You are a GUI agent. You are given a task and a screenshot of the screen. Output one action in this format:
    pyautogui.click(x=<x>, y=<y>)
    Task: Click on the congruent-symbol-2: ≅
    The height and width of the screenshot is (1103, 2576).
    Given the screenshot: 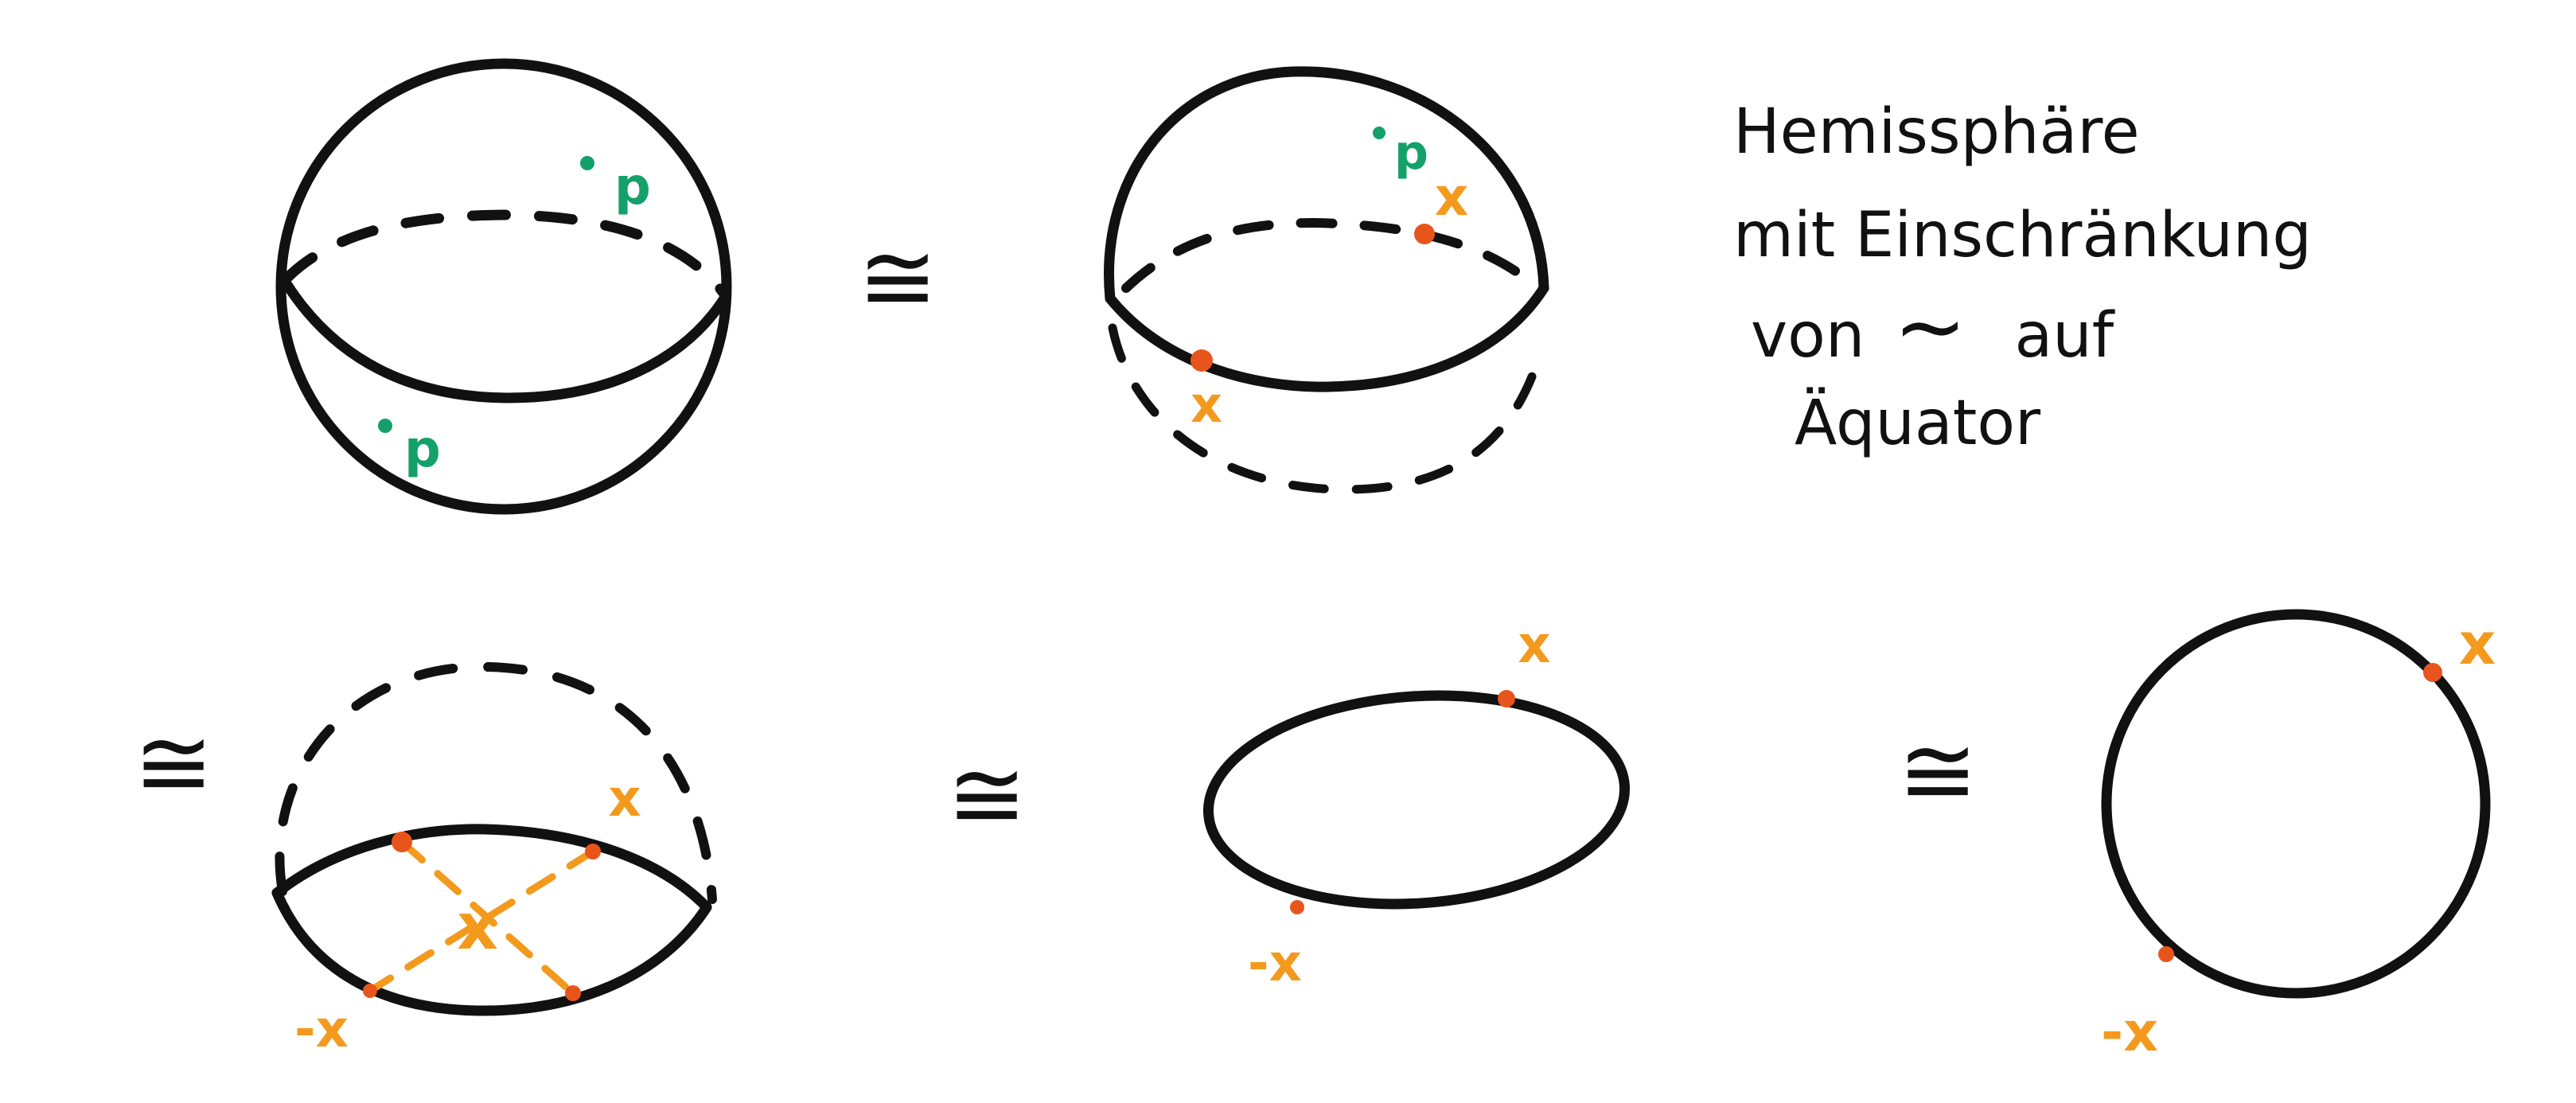 What is the action you would take?
    pyautogui.click(x=174, y=763)
    